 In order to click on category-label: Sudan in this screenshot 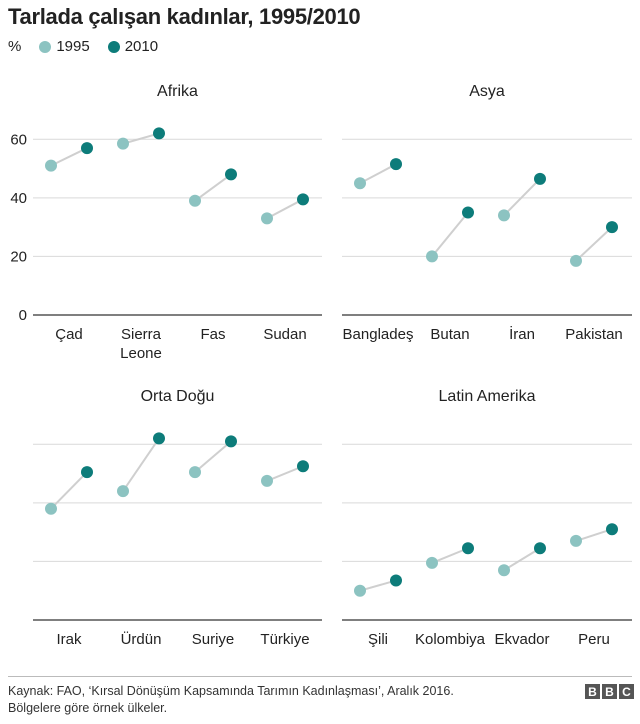, I will do `click(284, 334)`.